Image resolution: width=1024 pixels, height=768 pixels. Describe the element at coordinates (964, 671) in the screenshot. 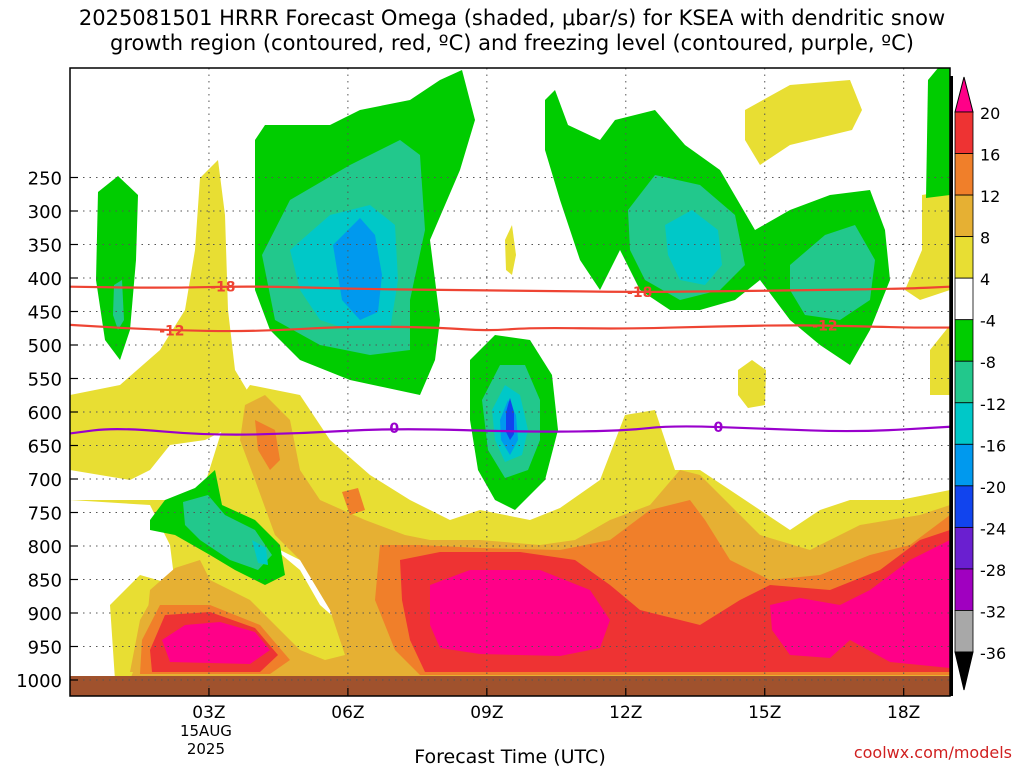

I see `colorbar-bottom-arrow` at that location.